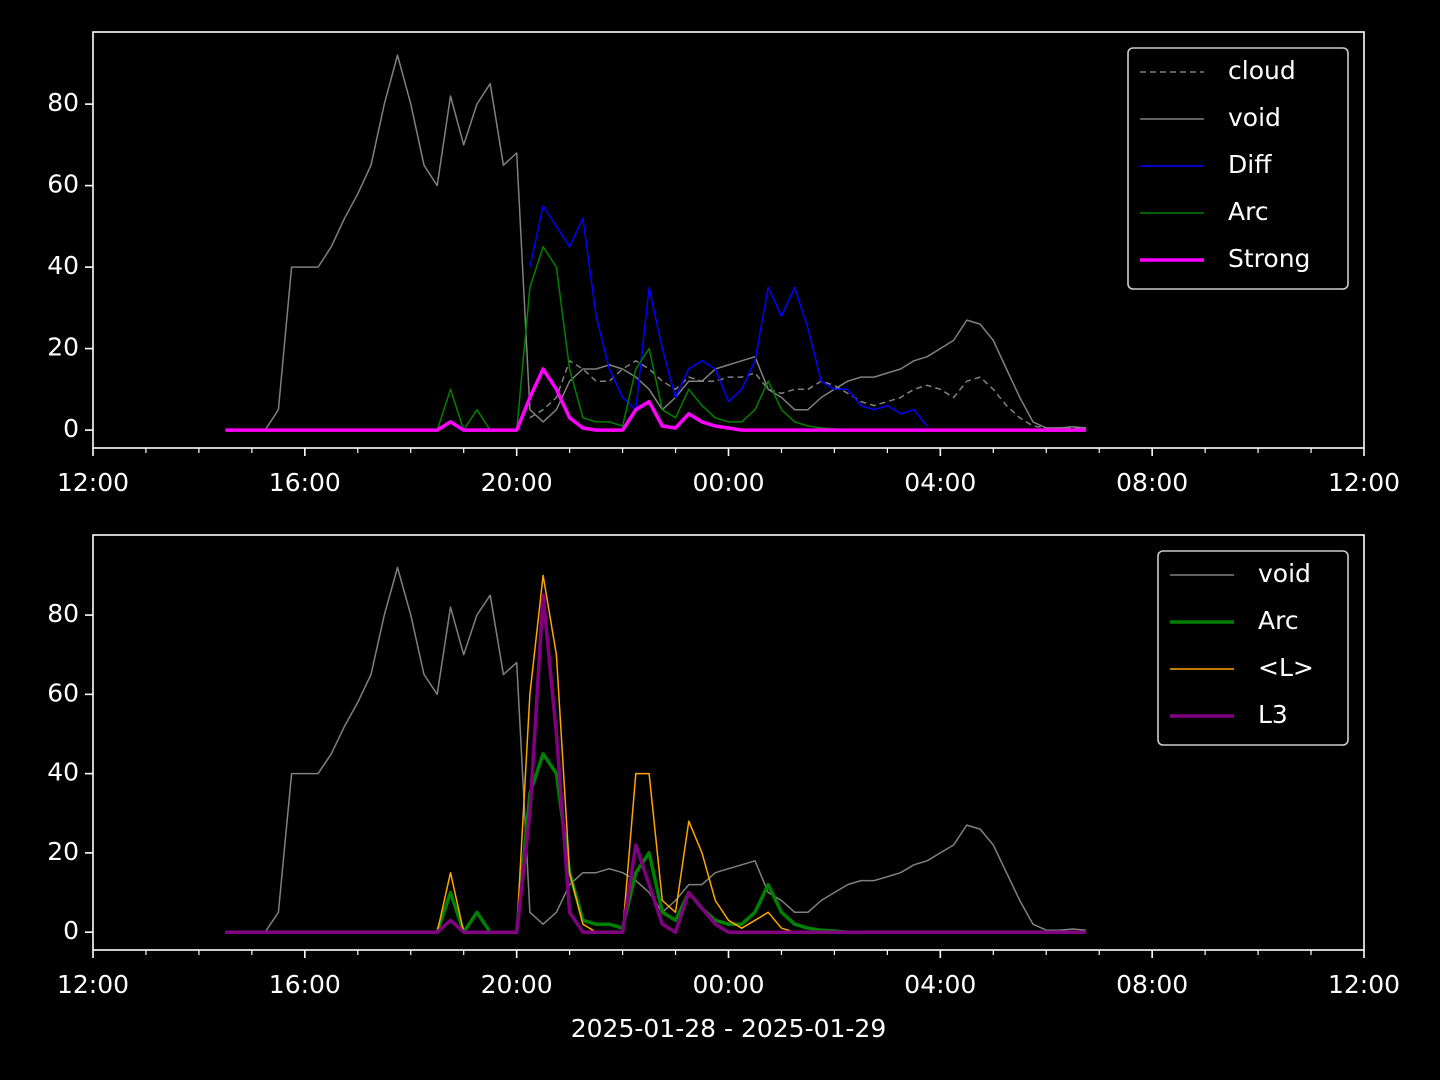 This screenshot has width=1440, height=1080. Describe the element at coordinates (729, 1028) in the screenshot. I see `x-axis-label: 2025-01-28 - 2025-01-29` at that location.